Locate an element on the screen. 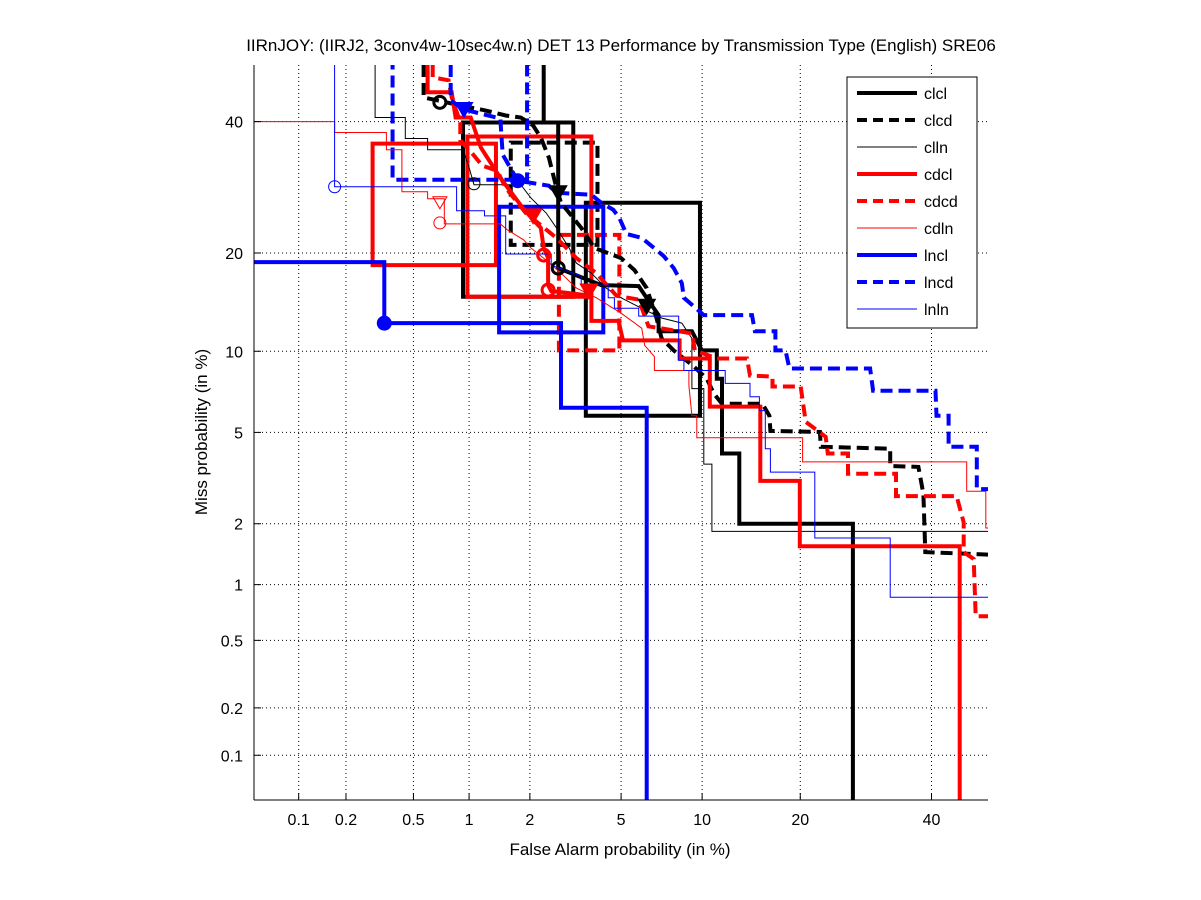 The height and width of the screenshot is (900, 1201). legend-item-cdcd: cdcd is located at coordinates (907, 202).